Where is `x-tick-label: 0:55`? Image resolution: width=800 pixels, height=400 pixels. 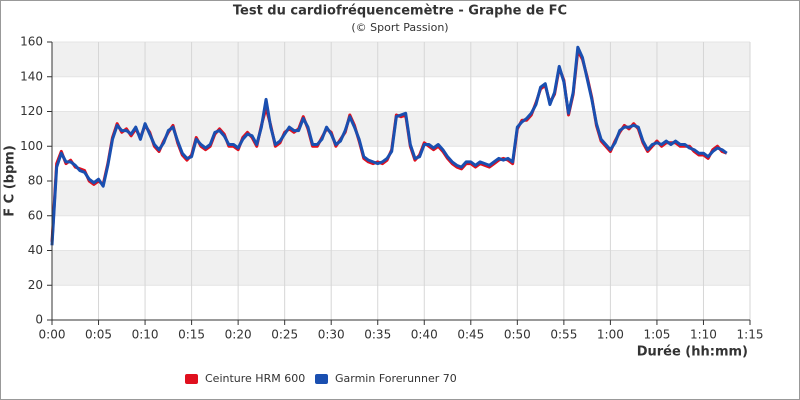
x-tick-label: 0:55 is located at coordinates (563, 335).